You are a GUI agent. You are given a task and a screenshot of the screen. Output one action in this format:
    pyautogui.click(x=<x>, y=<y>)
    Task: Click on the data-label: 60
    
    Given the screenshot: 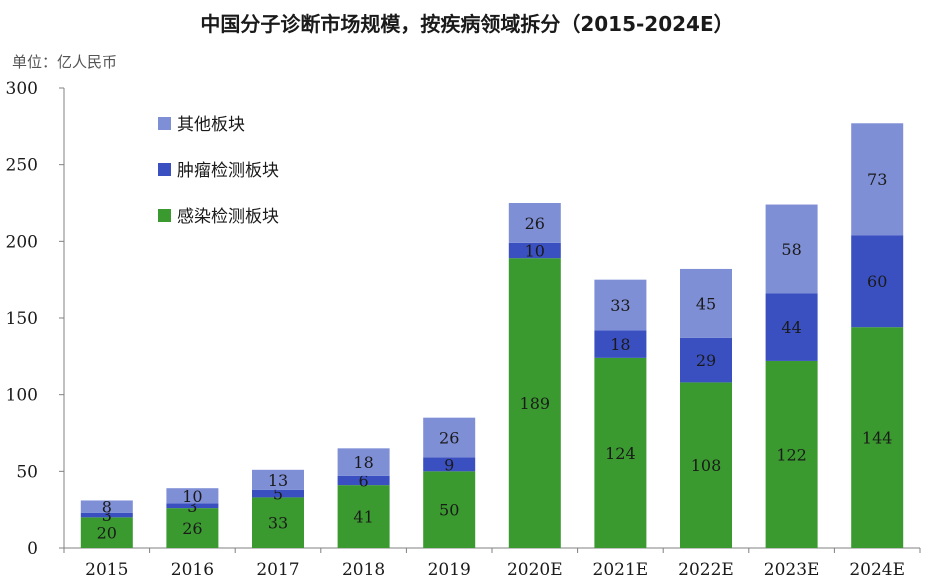 What is the action you would take?
    pyautogui.click(x=877, y=281)
    